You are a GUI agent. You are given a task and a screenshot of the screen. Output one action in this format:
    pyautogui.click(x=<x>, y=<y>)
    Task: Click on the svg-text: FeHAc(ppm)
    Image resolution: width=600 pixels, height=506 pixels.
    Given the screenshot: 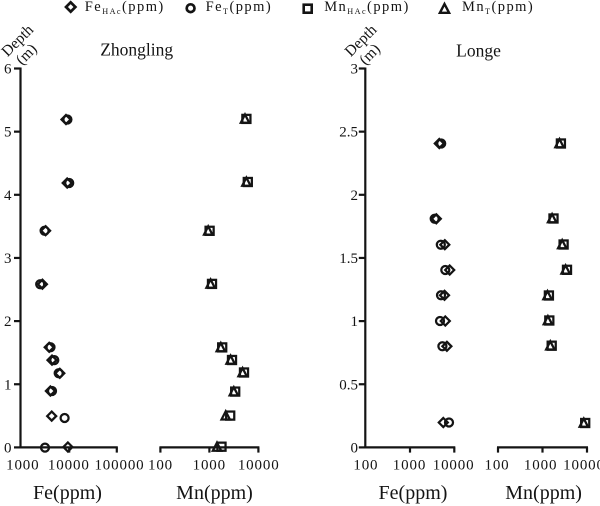 What is the action you would take?
    pyautogui.click(x=125, y=8)
    